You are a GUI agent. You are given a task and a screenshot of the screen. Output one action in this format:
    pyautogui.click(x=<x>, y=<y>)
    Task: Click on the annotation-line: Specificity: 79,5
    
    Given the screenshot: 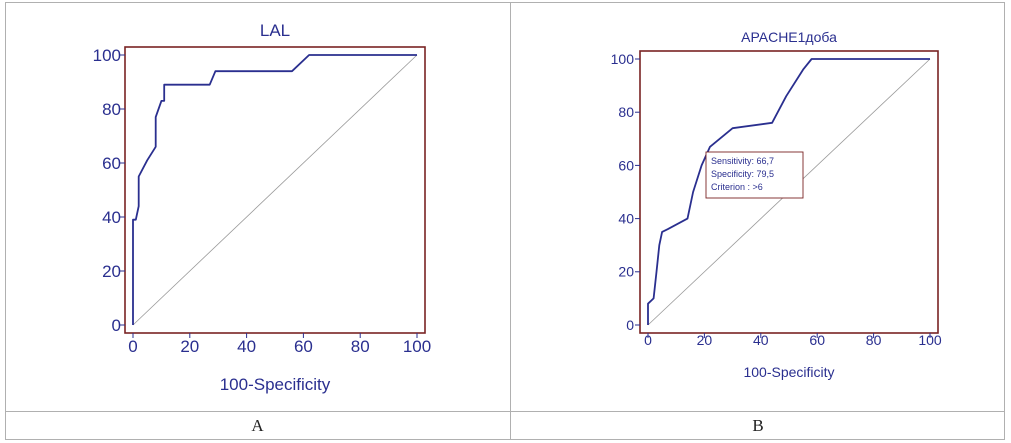 What is the action you would take?
    pyautogui.click(x=742, y=174)
    